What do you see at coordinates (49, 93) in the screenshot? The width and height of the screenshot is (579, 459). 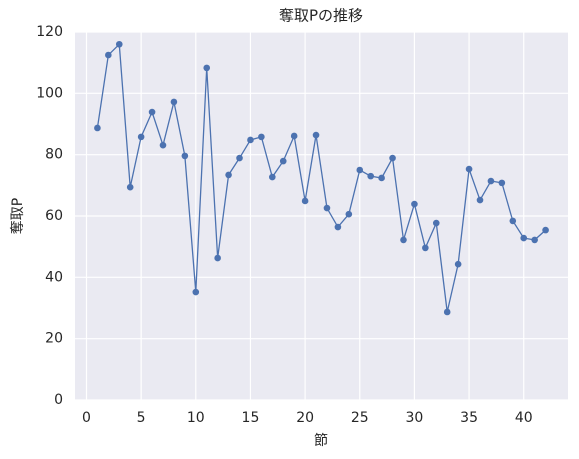 I see `y-tick-label: 100` at bounding box center [49, 93].